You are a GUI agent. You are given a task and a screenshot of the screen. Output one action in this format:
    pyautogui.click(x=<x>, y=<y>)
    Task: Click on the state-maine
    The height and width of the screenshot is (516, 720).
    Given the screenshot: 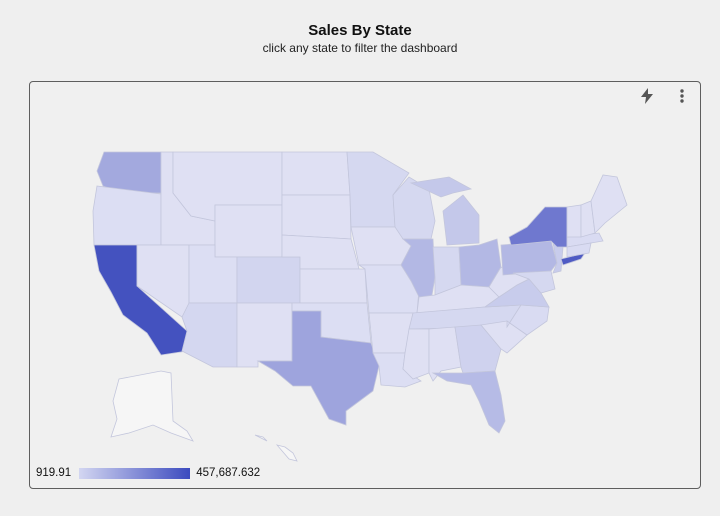 What is the action you would take?
    pyautogui.click(x=609, y=204)
    